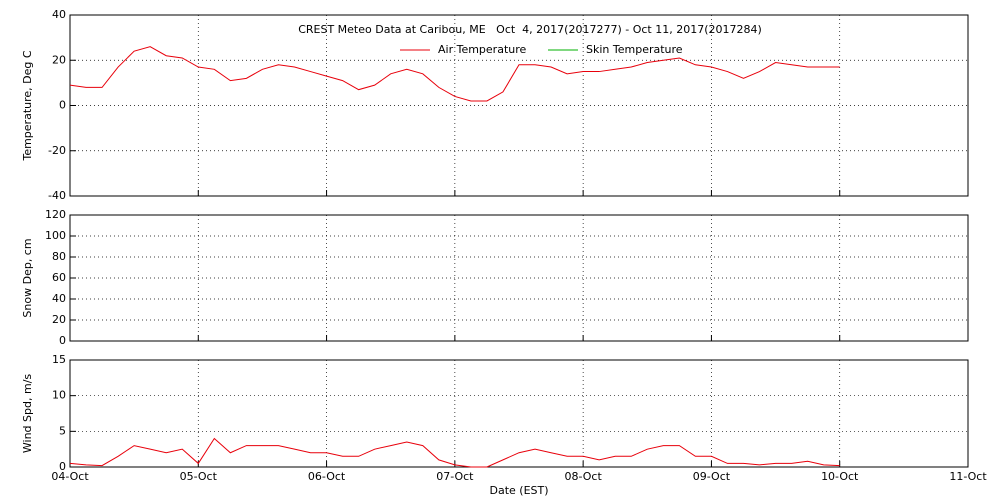  Describe the element at coordinates (455, 476) in the screenshot. I see `x-tick-label: 07-Oct` at that location.